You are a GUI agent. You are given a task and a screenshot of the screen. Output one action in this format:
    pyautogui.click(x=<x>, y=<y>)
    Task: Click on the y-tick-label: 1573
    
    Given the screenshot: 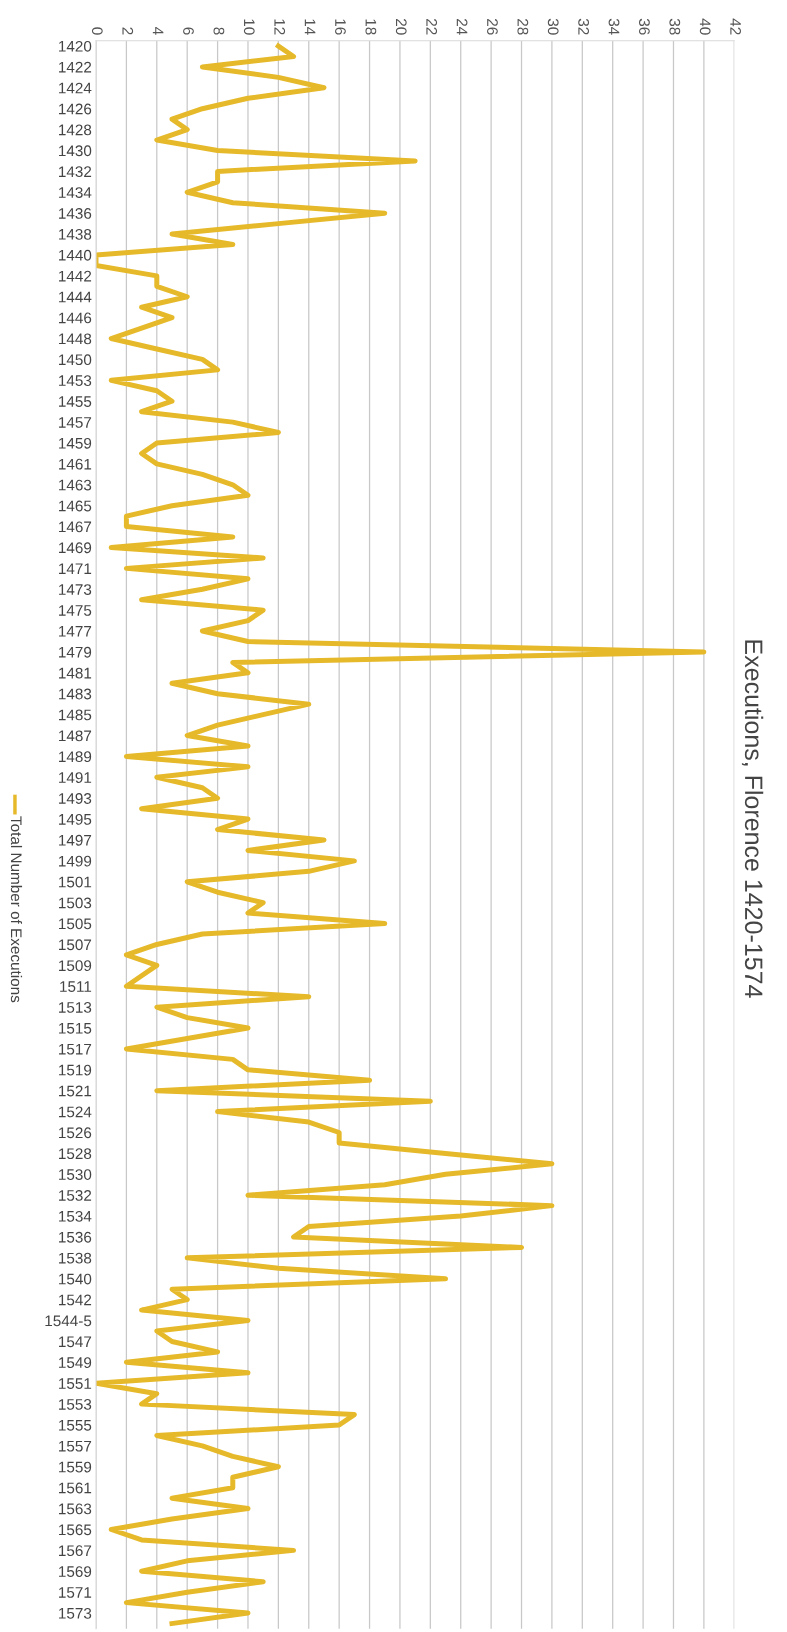 What is the action you would take?
    pyautogui.click(x=75, y=1613)
    